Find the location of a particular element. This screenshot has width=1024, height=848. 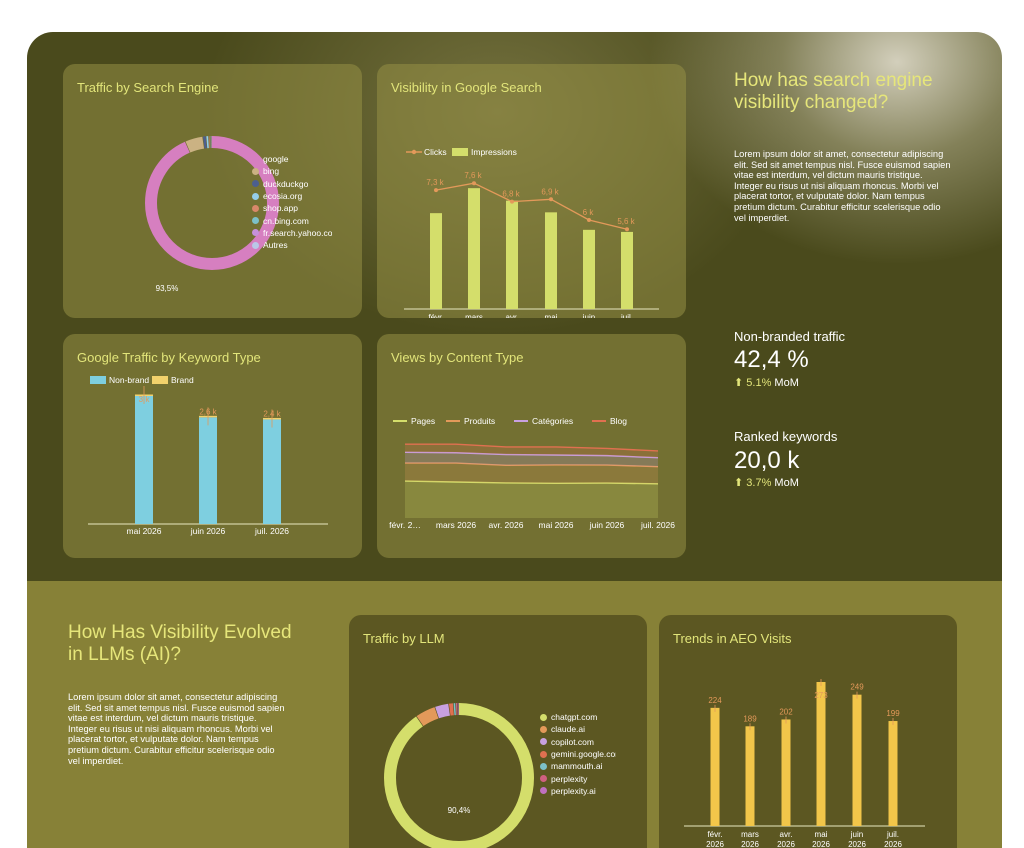

data-label-clicks: 6,8 k is located at coordinates (511, 194).